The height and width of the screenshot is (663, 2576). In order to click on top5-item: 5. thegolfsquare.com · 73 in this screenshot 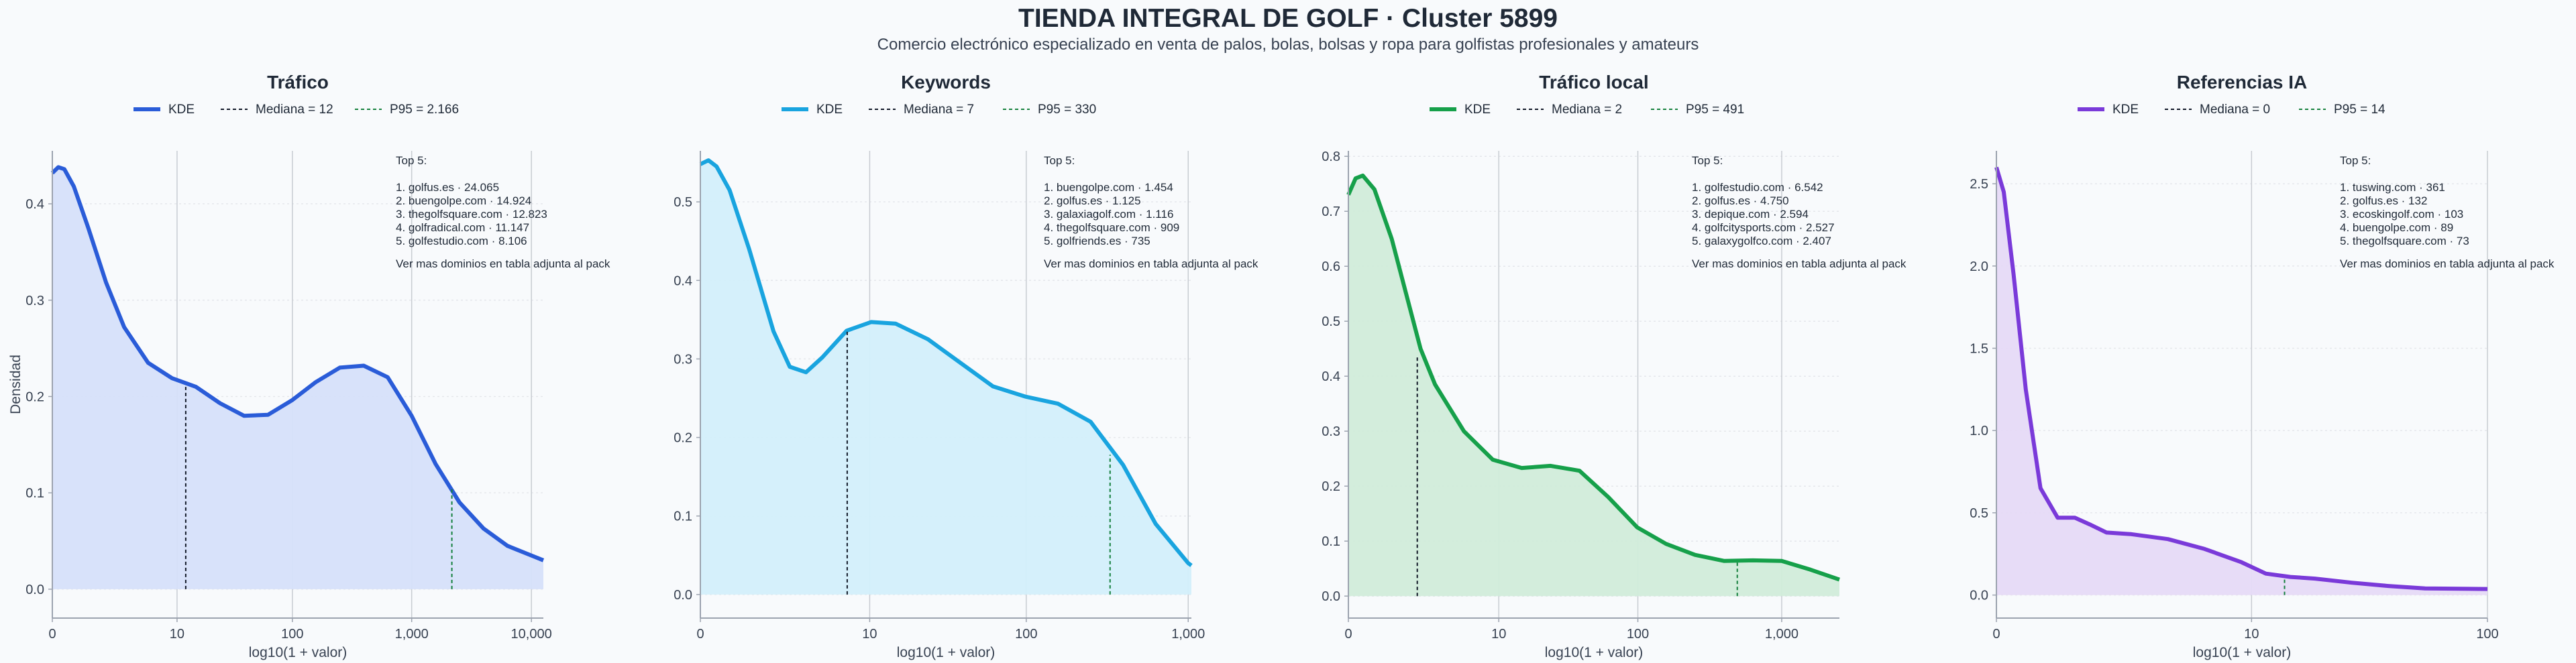, I will do `click(2404, 241)`.